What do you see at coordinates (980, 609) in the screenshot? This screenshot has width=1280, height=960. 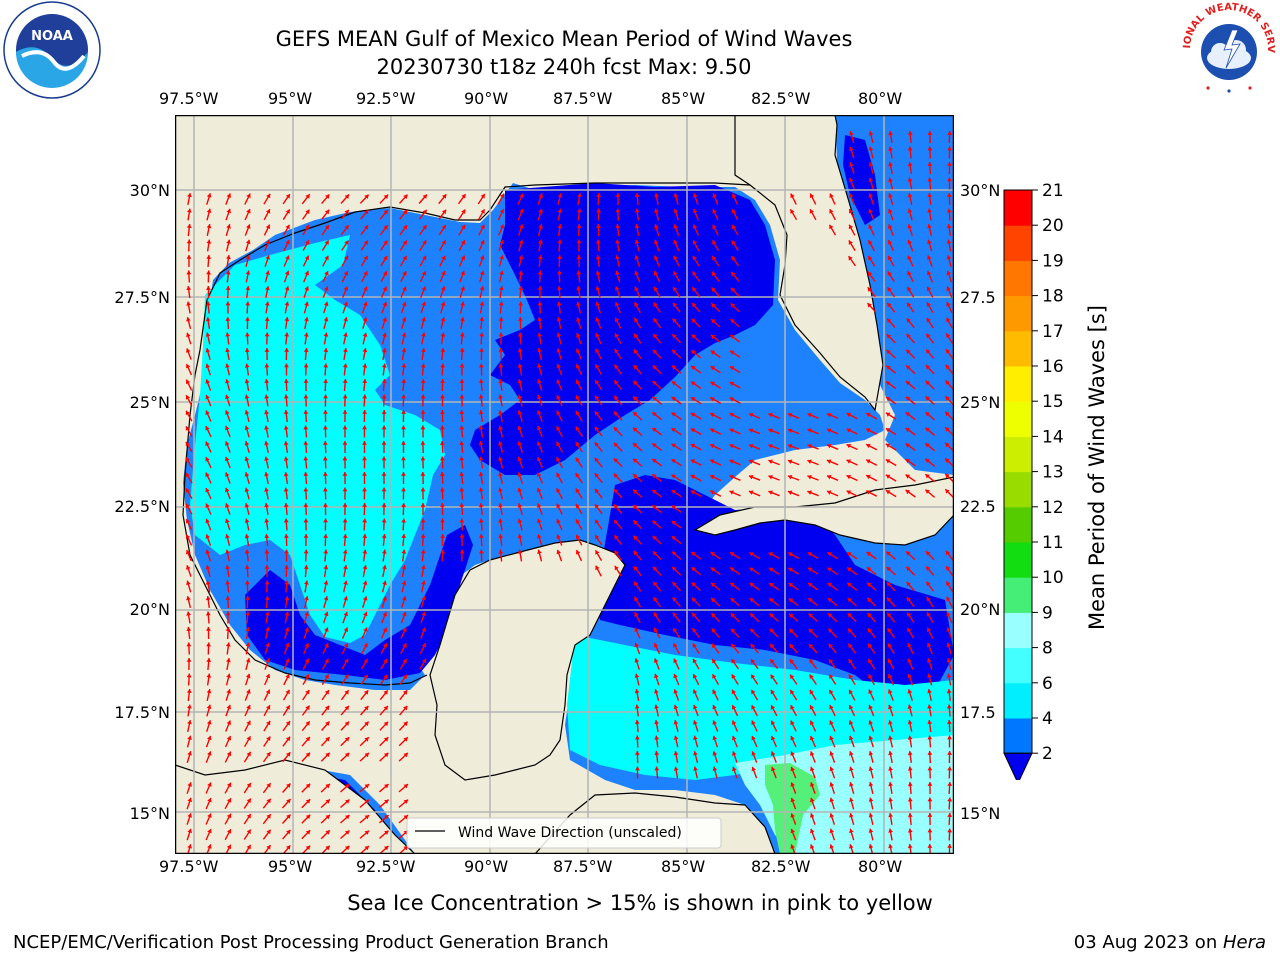 I see `lat-right-5: 20°N` at bounding box center [980, 609].